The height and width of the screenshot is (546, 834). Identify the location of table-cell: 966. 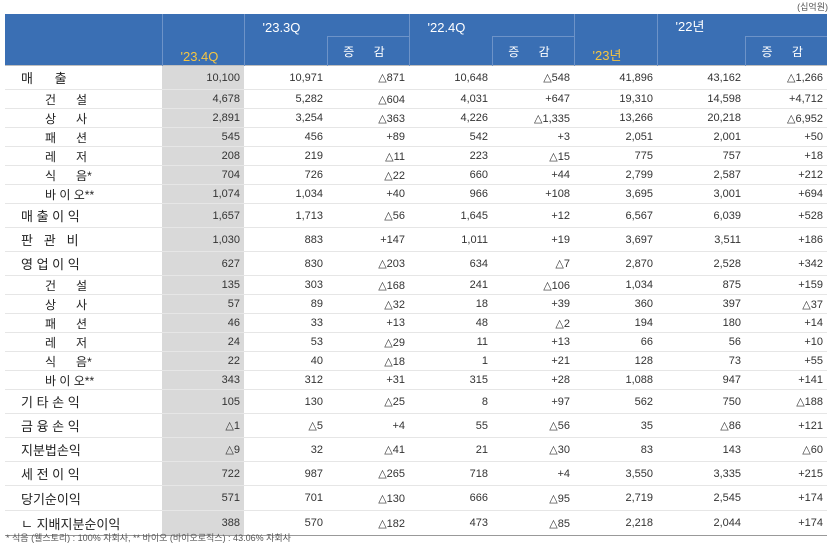
(450, 194).